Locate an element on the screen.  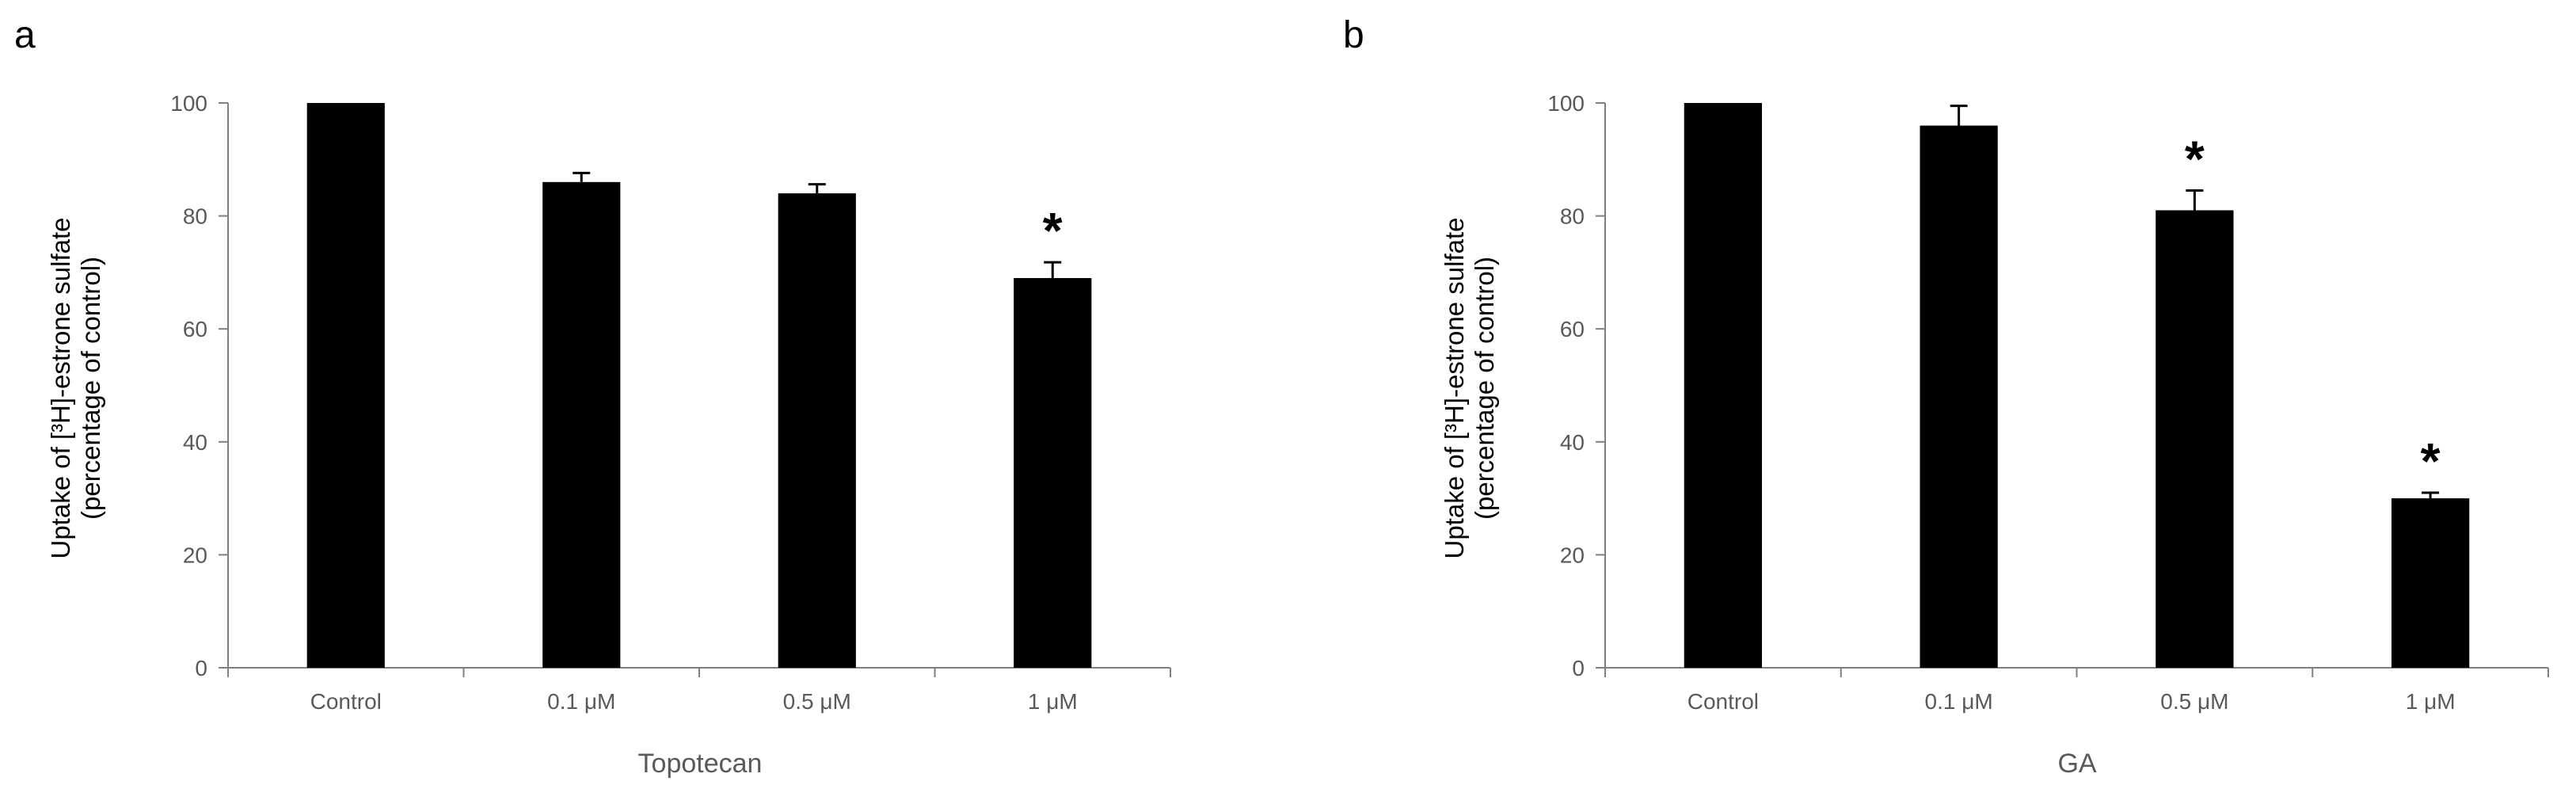
x-axis-title: Topotecan is located at coordinates (700, 764).